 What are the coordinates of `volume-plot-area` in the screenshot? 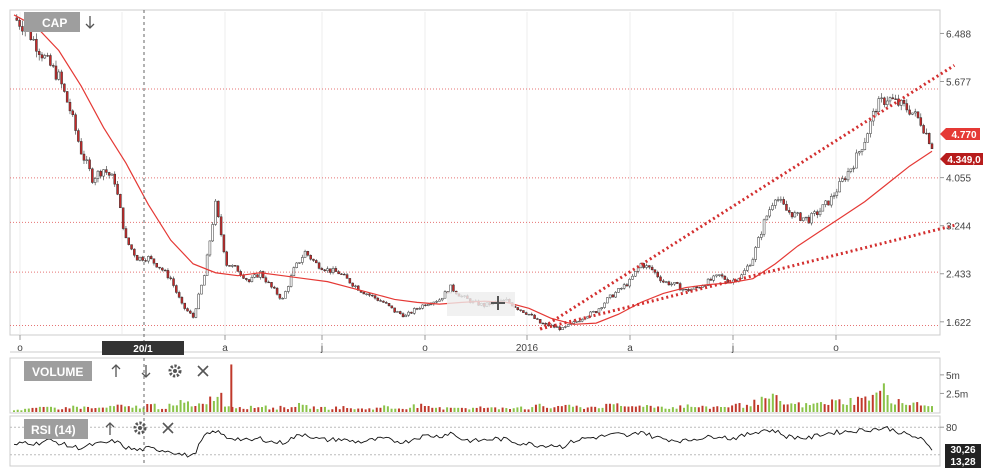 It's located at (475, 385).